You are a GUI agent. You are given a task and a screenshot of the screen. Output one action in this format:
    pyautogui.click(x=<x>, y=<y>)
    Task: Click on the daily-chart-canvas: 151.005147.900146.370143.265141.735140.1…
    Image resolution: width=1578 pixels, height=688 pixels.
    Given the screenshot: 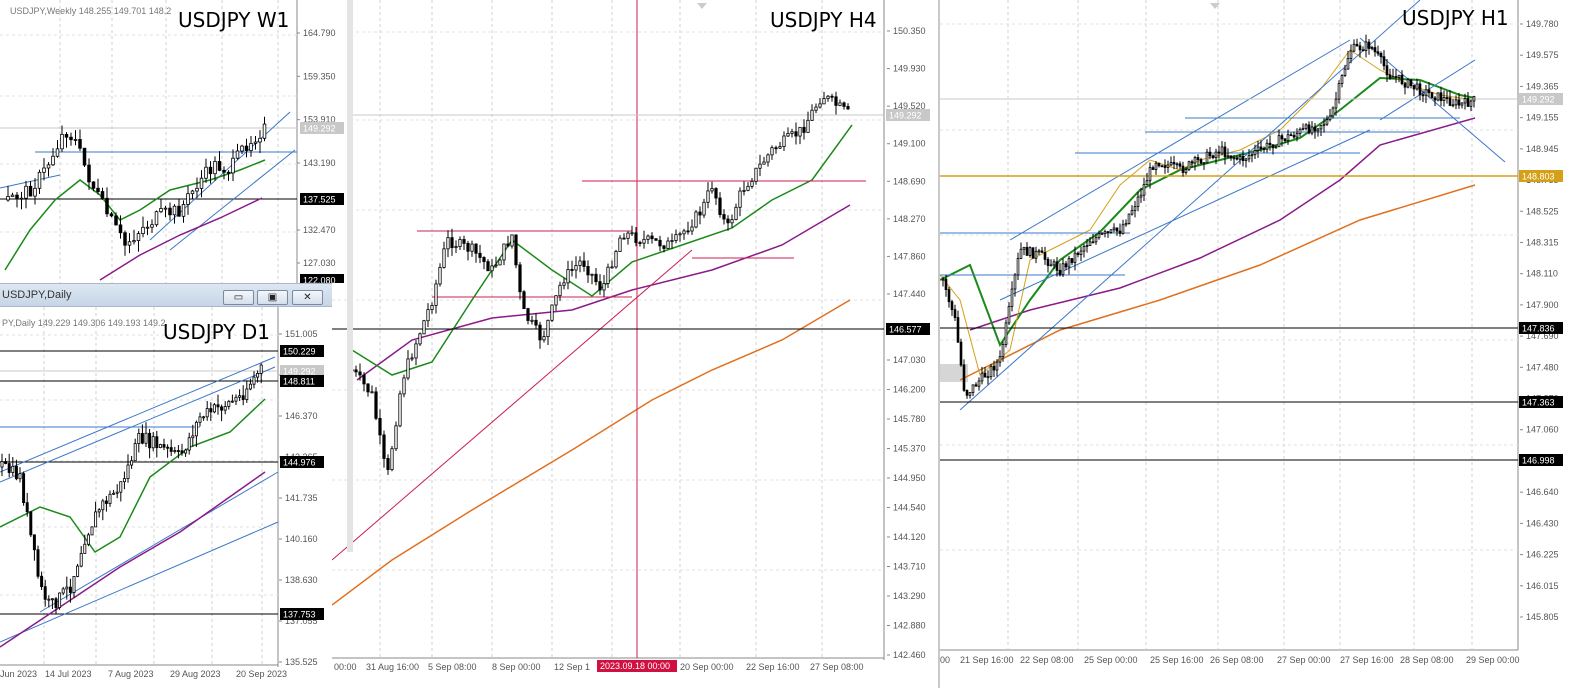 What is the action you would take?
    pyautogui.click(x=166, y=497)
    